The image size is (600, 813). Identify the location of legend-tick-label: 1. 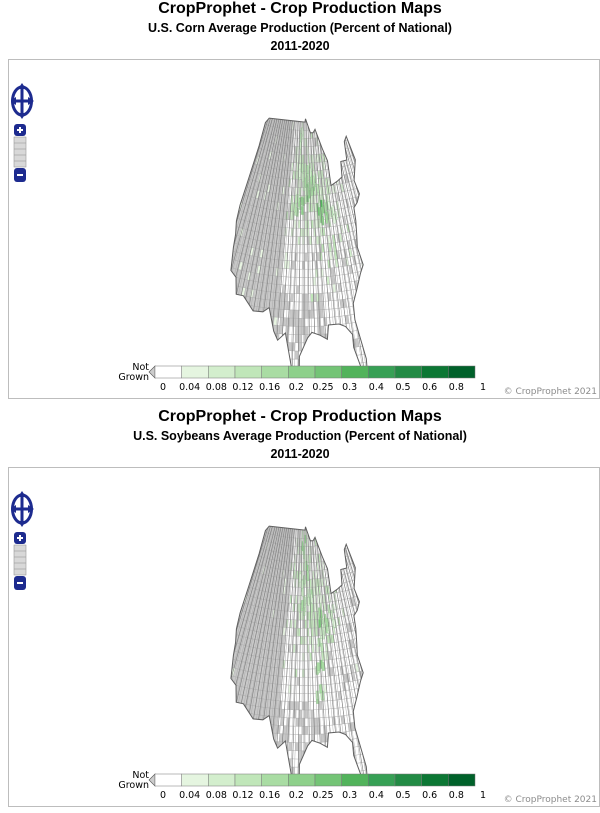
(483, 387).